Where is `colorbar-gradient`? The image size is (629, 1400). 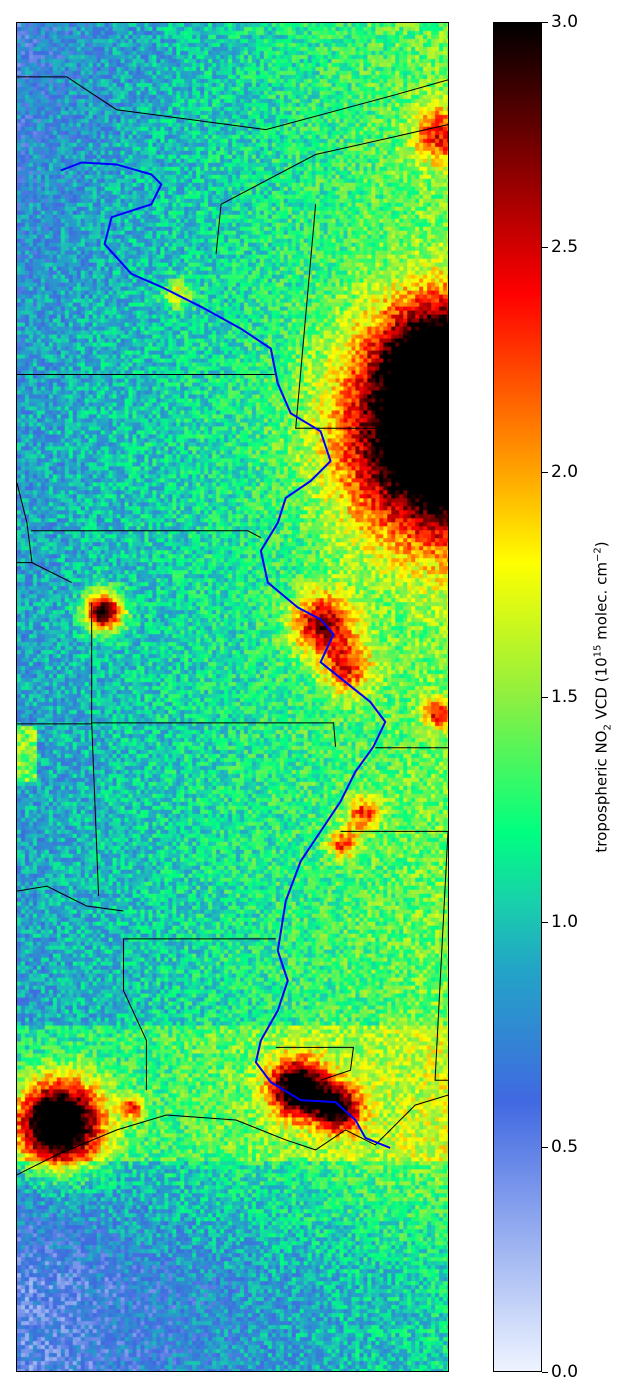 colorbar-gradient is located at coordinates (517, 697).